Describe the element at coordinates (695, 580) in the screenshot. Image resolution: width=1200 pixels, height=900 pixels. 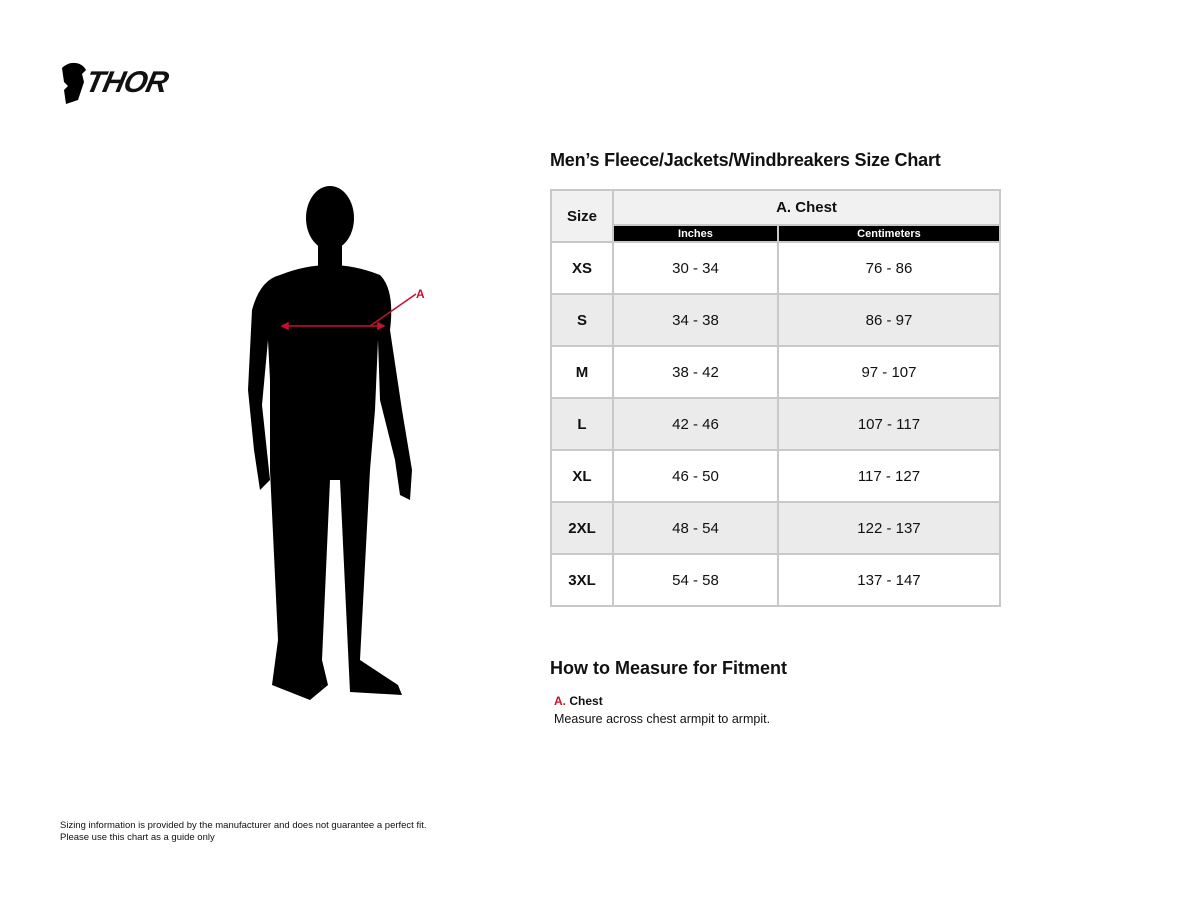
I see `inches-cell: 54 - 58` at that location.